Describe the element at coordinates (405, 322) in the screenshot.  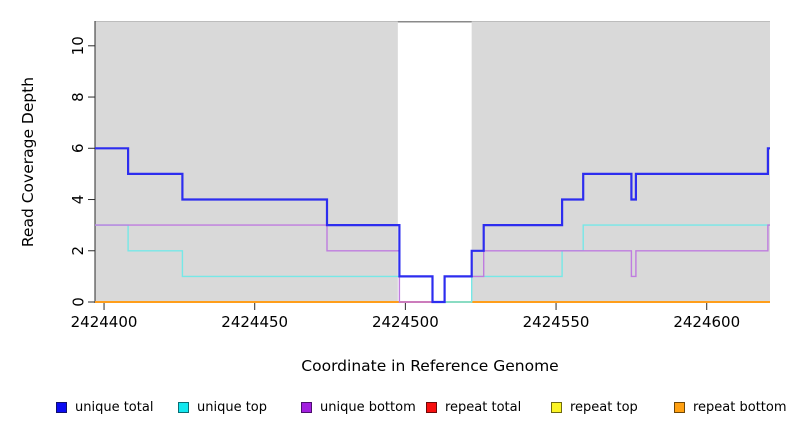
I see `x-tick-label: 2424500` at that location.